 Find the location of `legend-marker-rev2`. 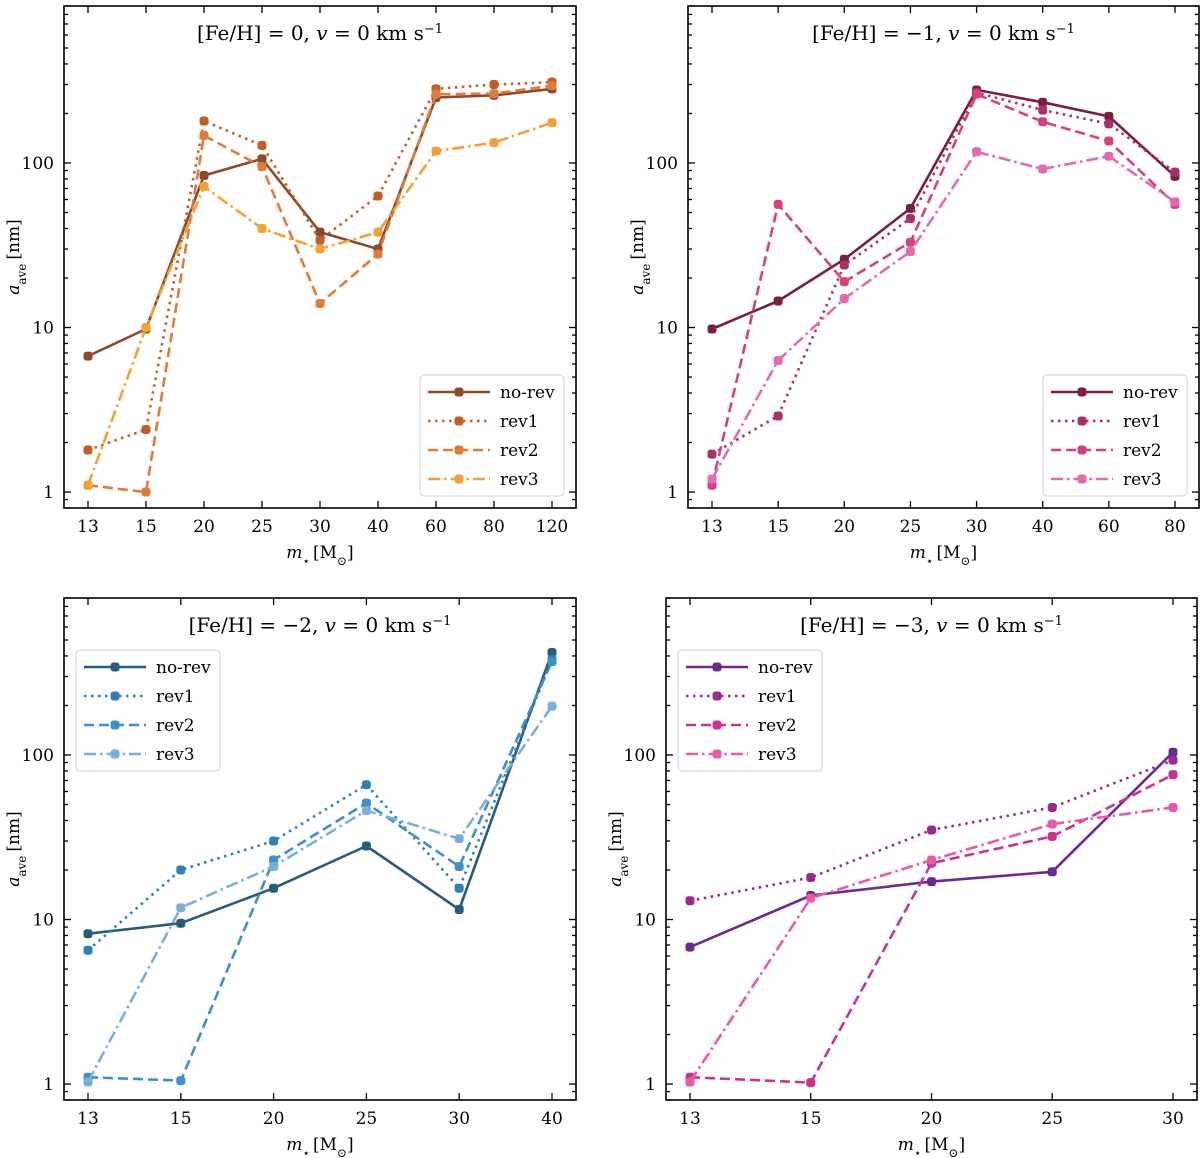

legend-marker-rev2 is located at coordinates (459, 450).